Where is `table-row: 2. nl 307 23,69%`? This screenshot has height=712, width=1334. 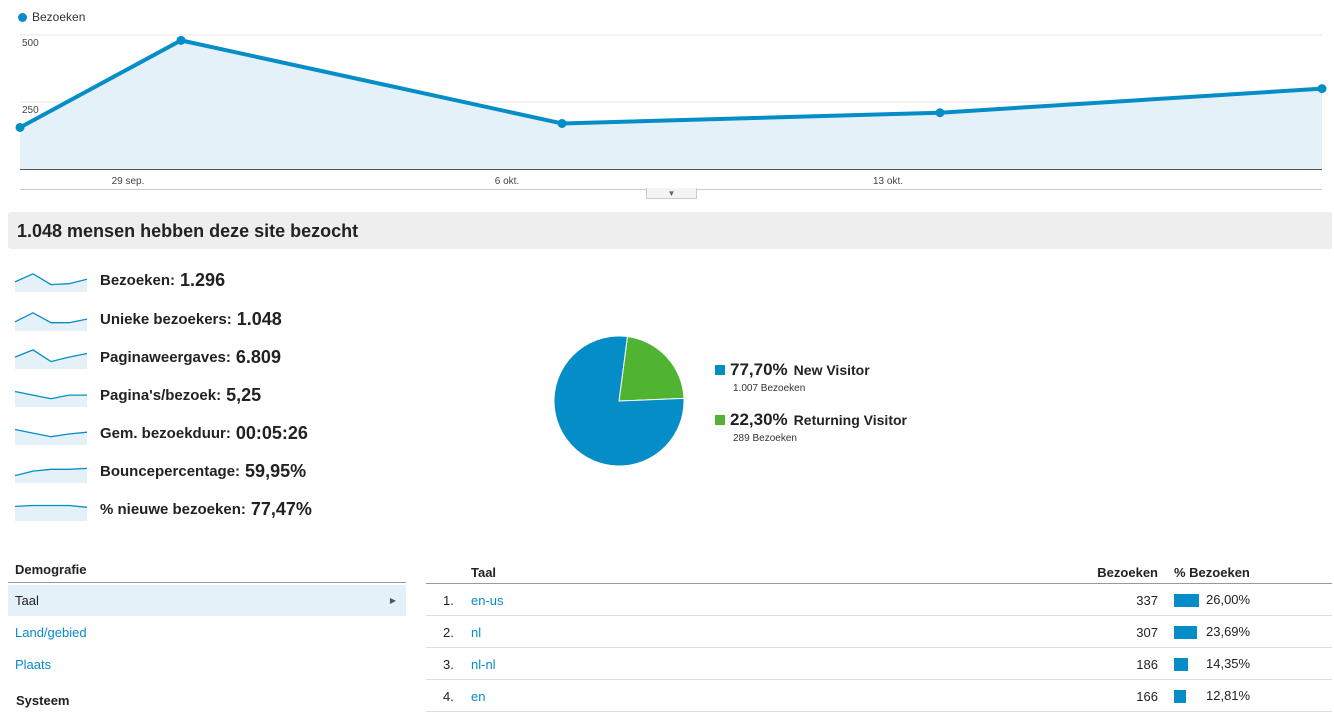
table-row: 2. nl 307 23,69% is located at coordinates (879, 632).